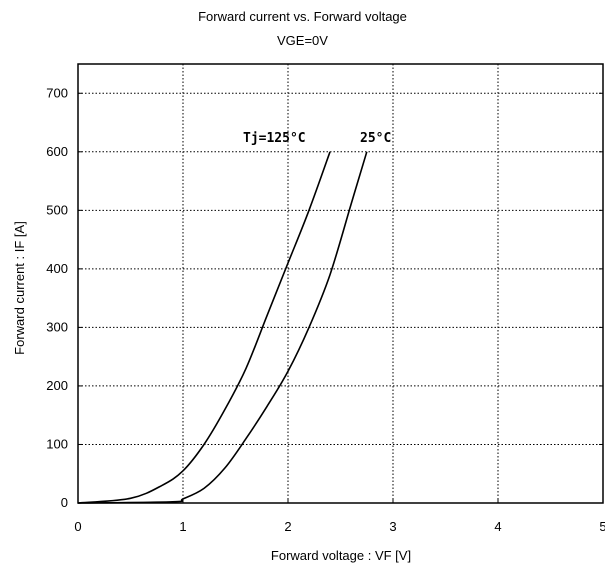 Image resolution: width=605 pixels, height=566 pixels. What do you see at coordinates (57, 209) in the screenshot?
I see `y-tick-label: 500` at bounding box center [57, 209].